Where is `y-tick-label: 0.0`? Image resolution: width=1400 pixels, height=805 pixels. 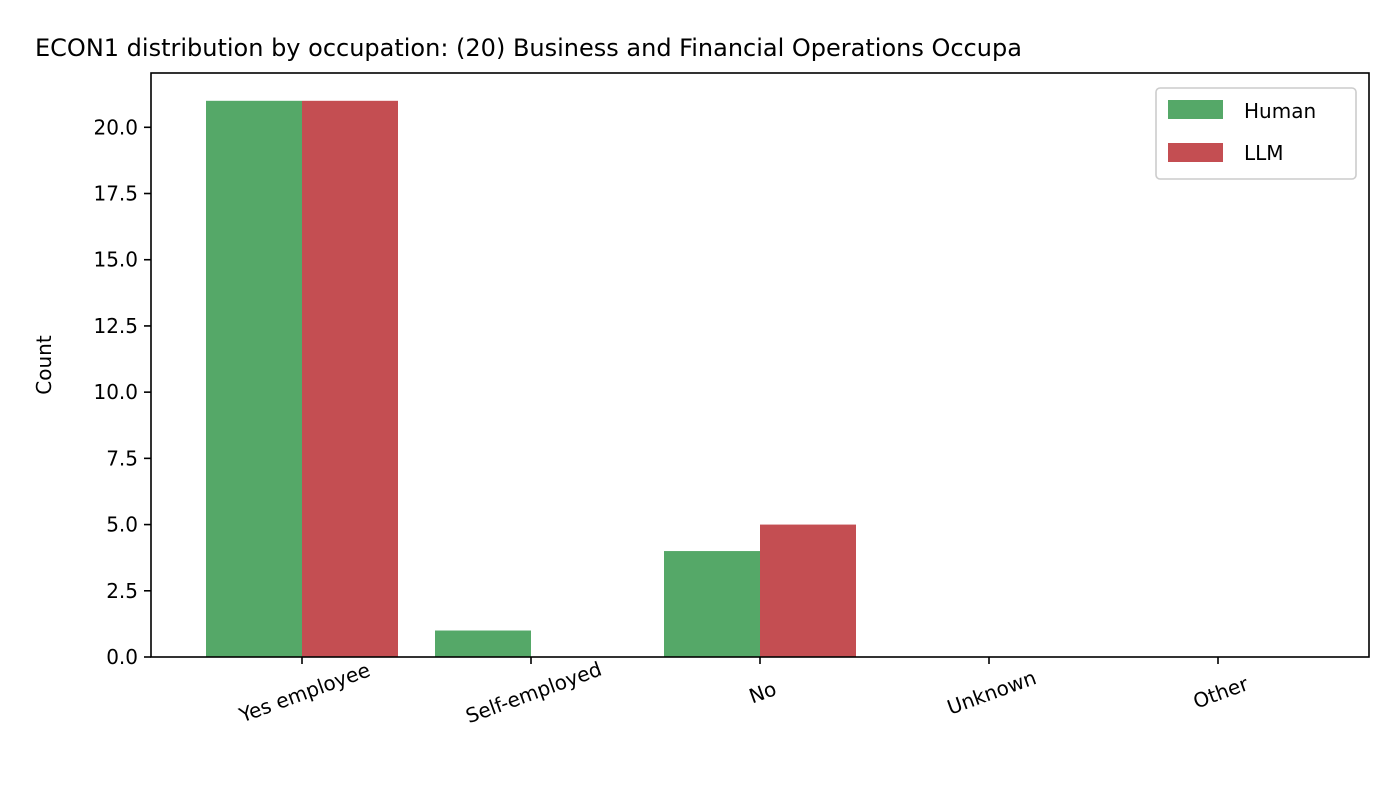 y-tick-label: 0.0 is located at coordinates (122, 657).